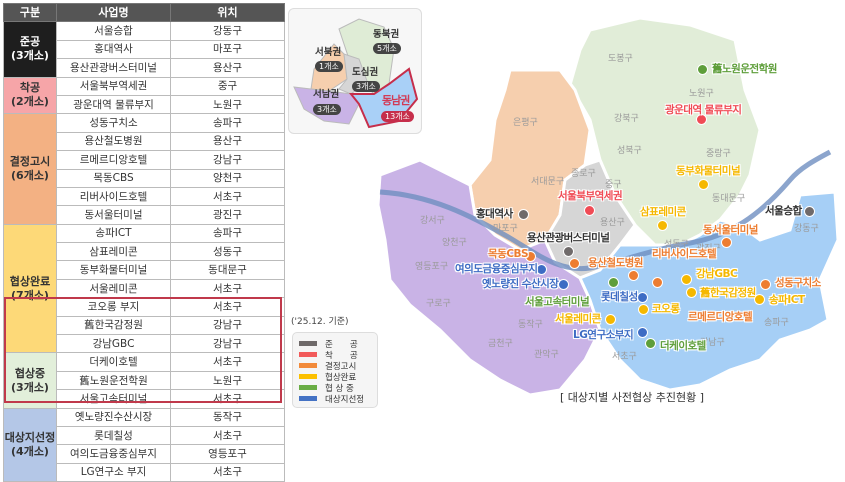 The image size is (845, 482). What do you see at coordinates (396, 100) in the screenshot?
I see `region-name: 동남권` at bounding box center [396, 100].